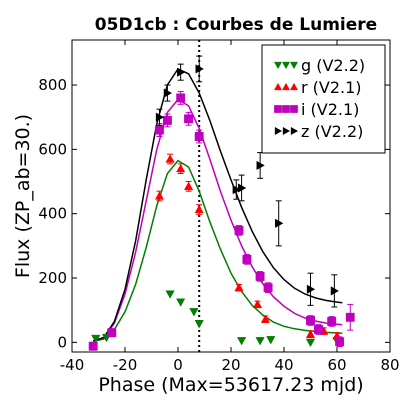 This screenshot has width=400, height=400. Describe the element at coordinates (52, 214) in the screenshot. I see `y-tick-label: 400` at that location.